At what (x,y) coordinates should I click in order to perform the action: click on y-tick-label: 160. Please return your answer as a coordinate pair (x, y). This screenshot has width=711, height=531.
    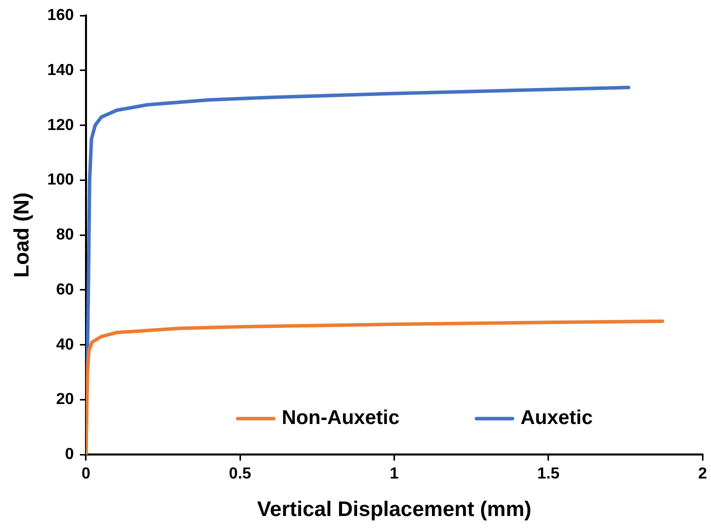
    Looking at the image, I should click on (60, 15).